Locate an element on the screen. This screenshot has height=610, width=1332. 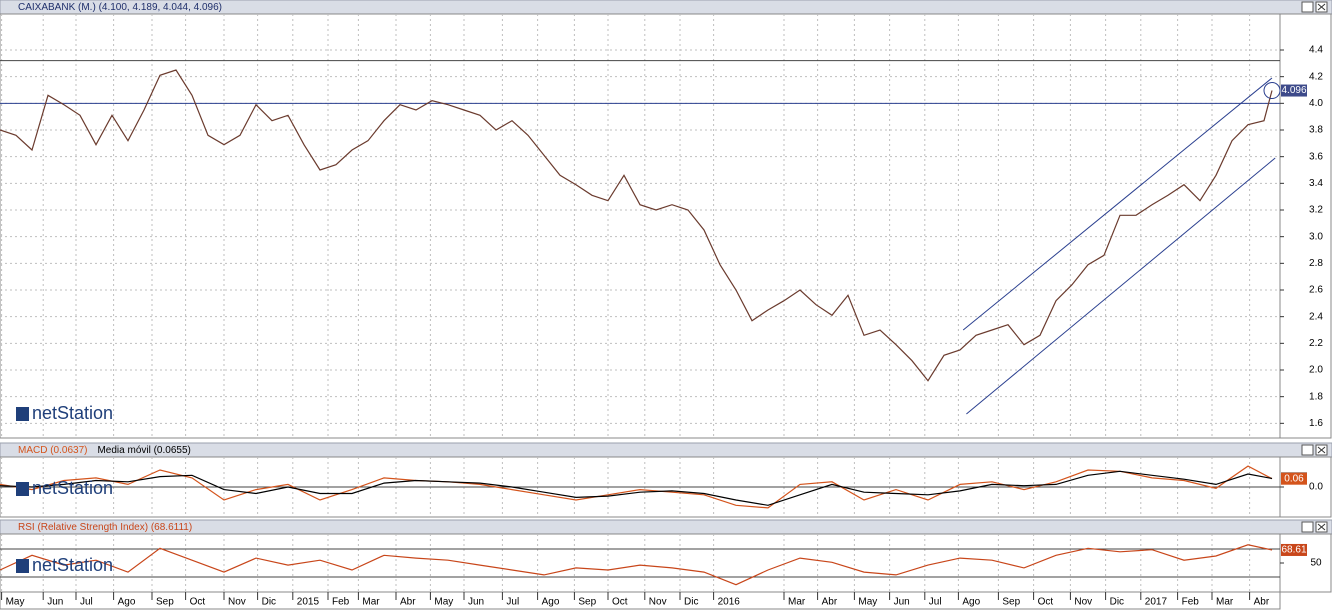
y-tick-label: 3.2 is located at coordinates (1316, 210).